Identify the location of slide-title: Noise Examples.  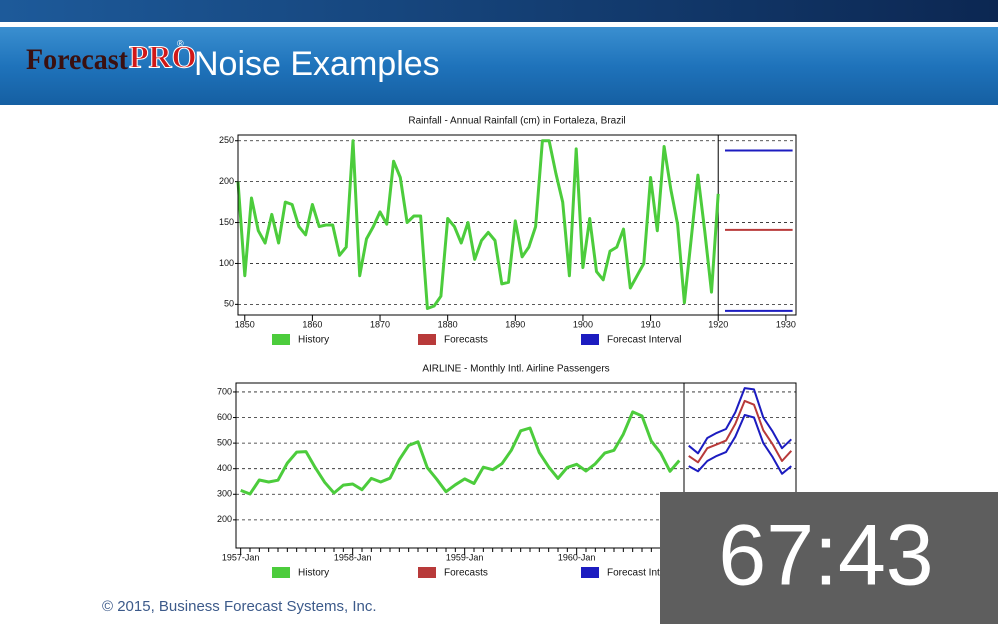
(317, 64).